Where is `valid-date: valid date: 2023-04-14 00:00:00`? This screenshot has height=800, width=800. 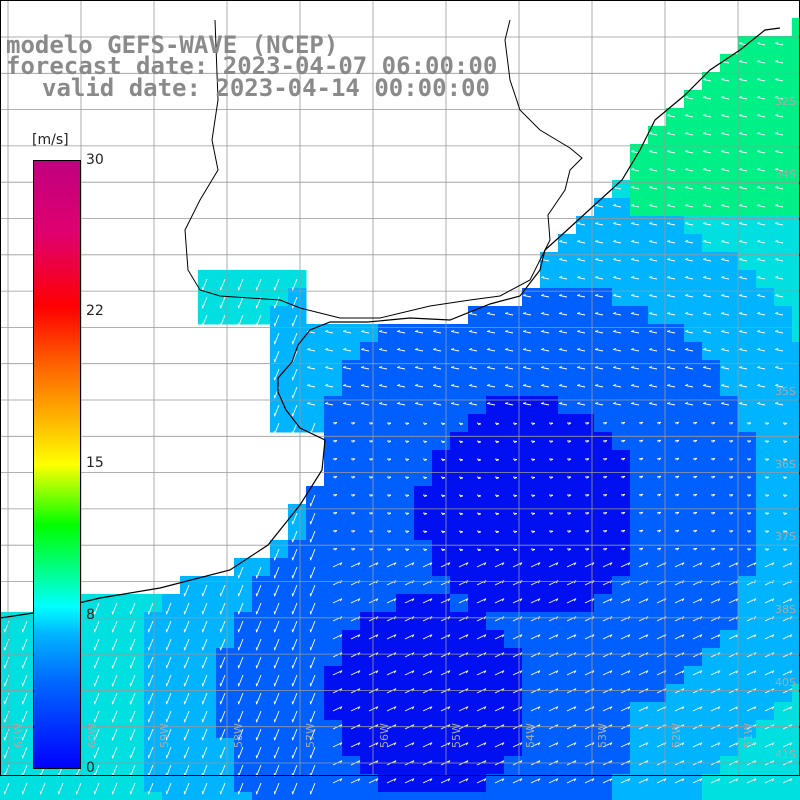
valid-date: valid date: 2023-04-14 00:00:00 is located at coordinates (266, 88).